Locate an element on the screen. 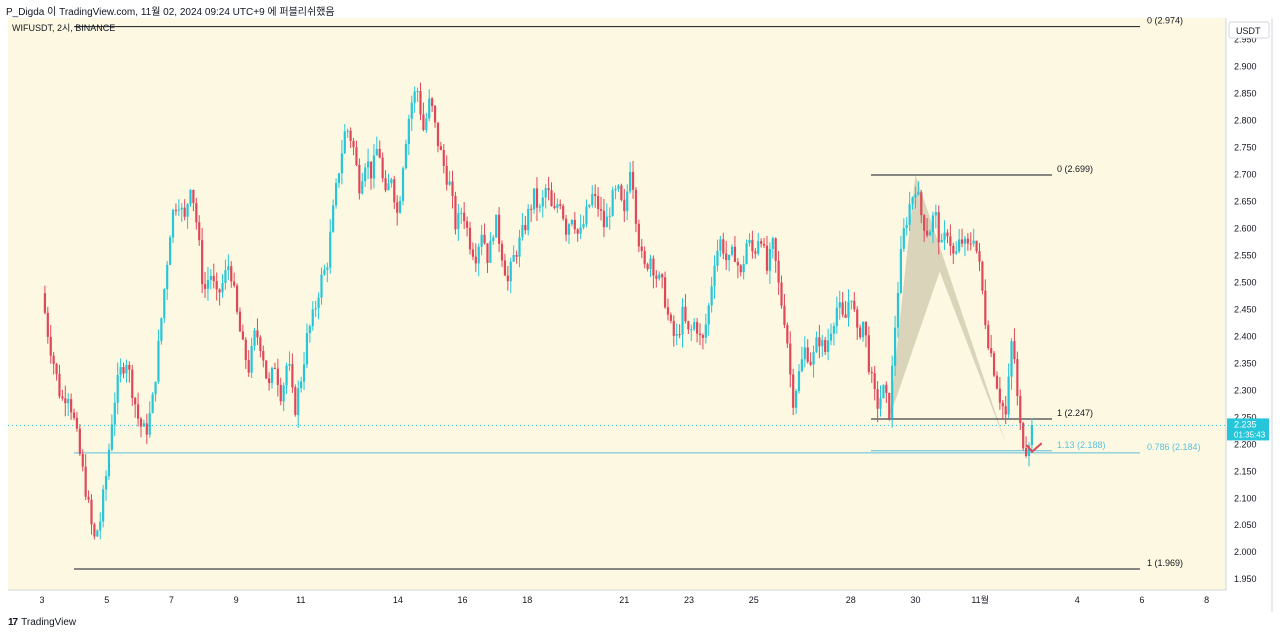 This screenshot has height=634, width=1280. tradingview-logo: 17 TradingView is located at coordinates (42, 622).